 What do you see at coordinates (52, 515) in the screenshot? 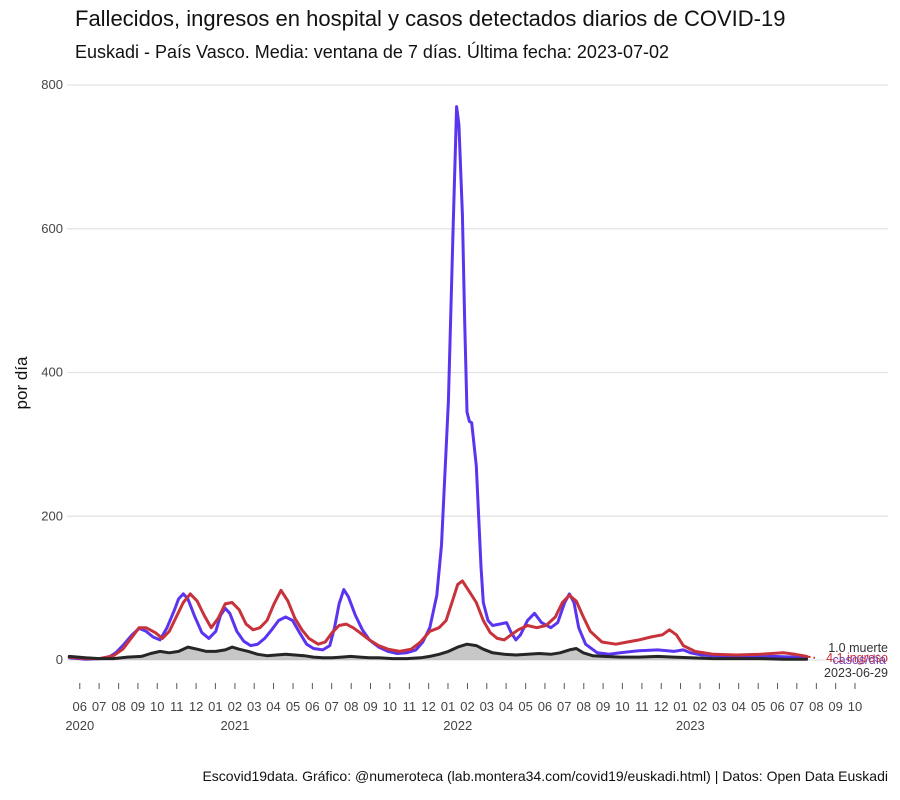
I see `y-tick-label: 200` at bounding box center [52, 515].